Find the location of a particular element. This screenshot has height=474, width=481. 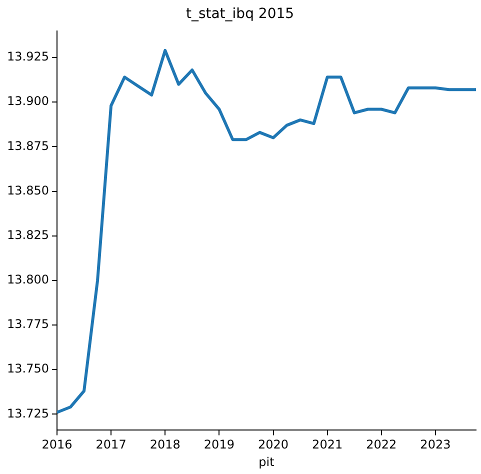

x-tick-label: 2022 is located at coordinates (381, 445).